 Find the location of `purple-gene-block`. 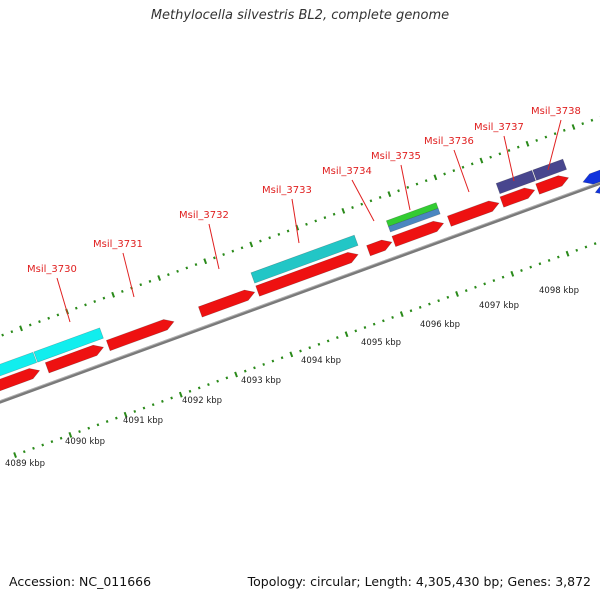

purple-gene-block is located at coordinates (515, 182).